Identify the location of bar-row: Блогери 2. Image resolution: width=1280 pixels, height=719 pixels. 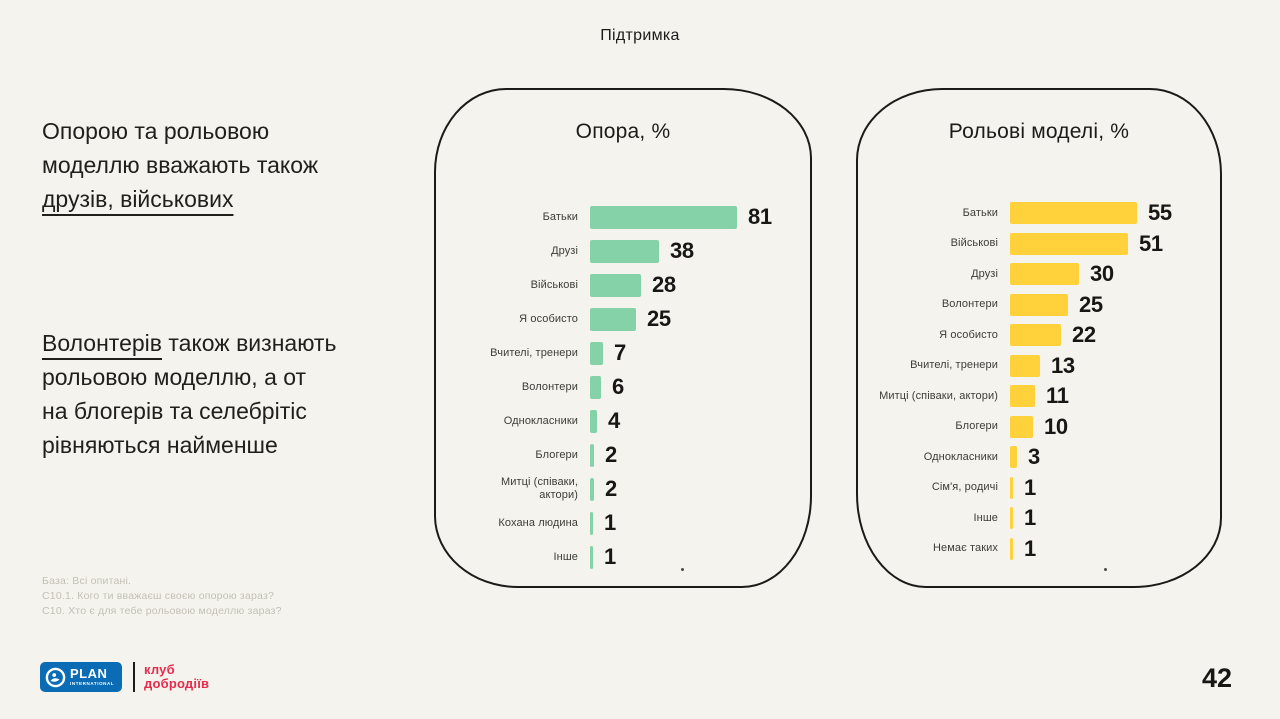
(627, 455).